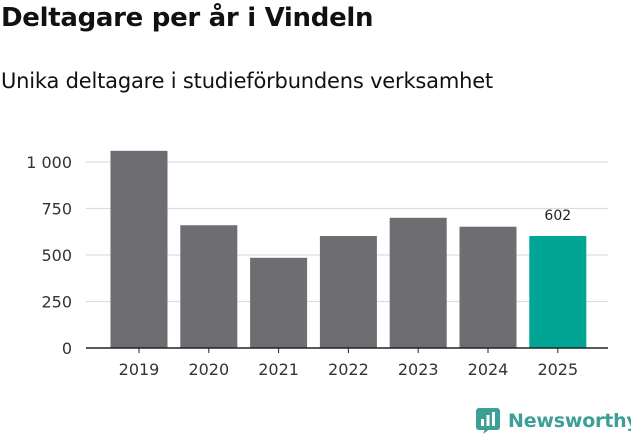 The width and height of the screenshot is (631, 439). What do you see at coordinates (279, 302) in the screenshot?
I see `bar-2021` at bounding box center [279, 302].